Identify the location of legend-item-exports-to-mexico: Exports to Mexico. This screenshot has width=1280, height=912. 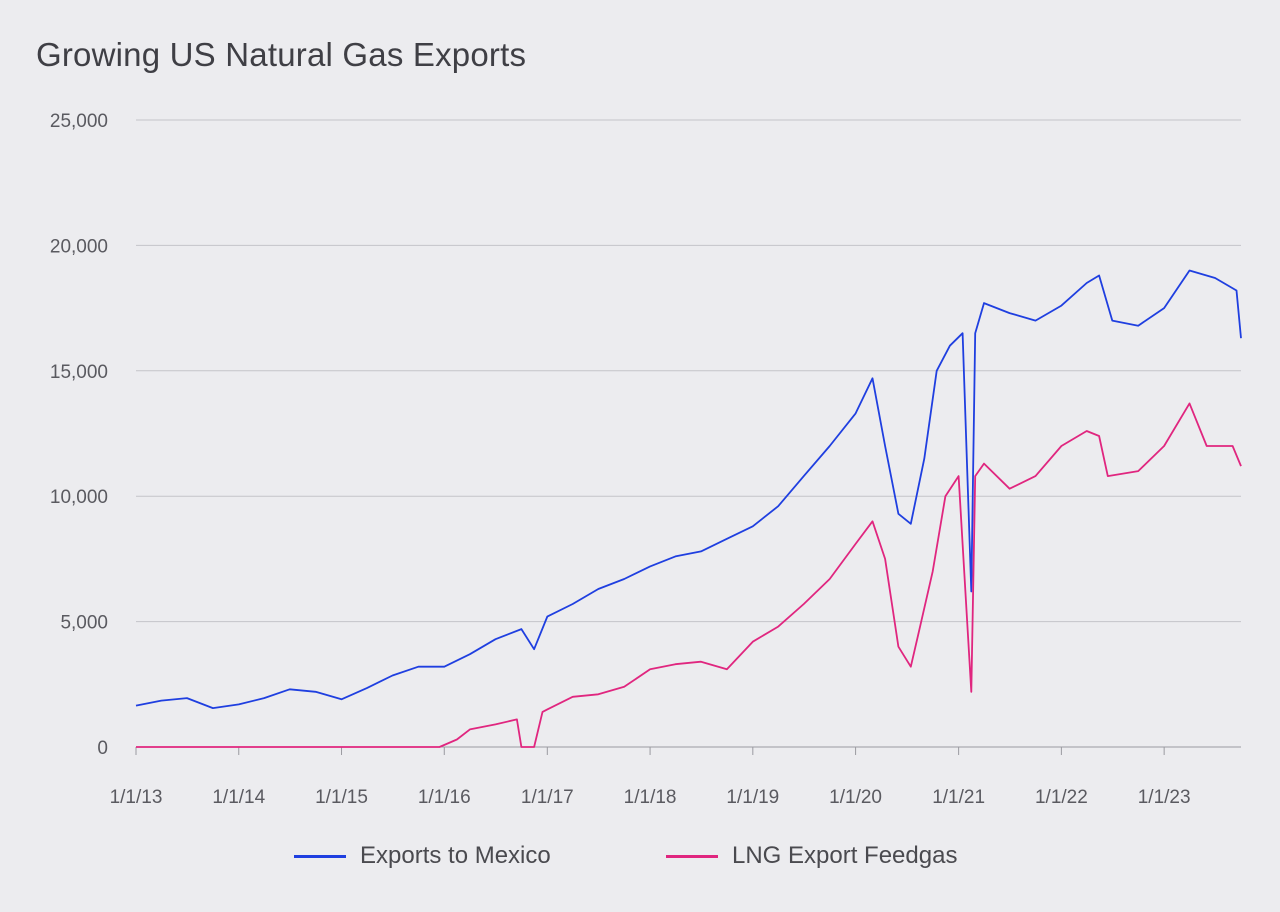
(422, 856).